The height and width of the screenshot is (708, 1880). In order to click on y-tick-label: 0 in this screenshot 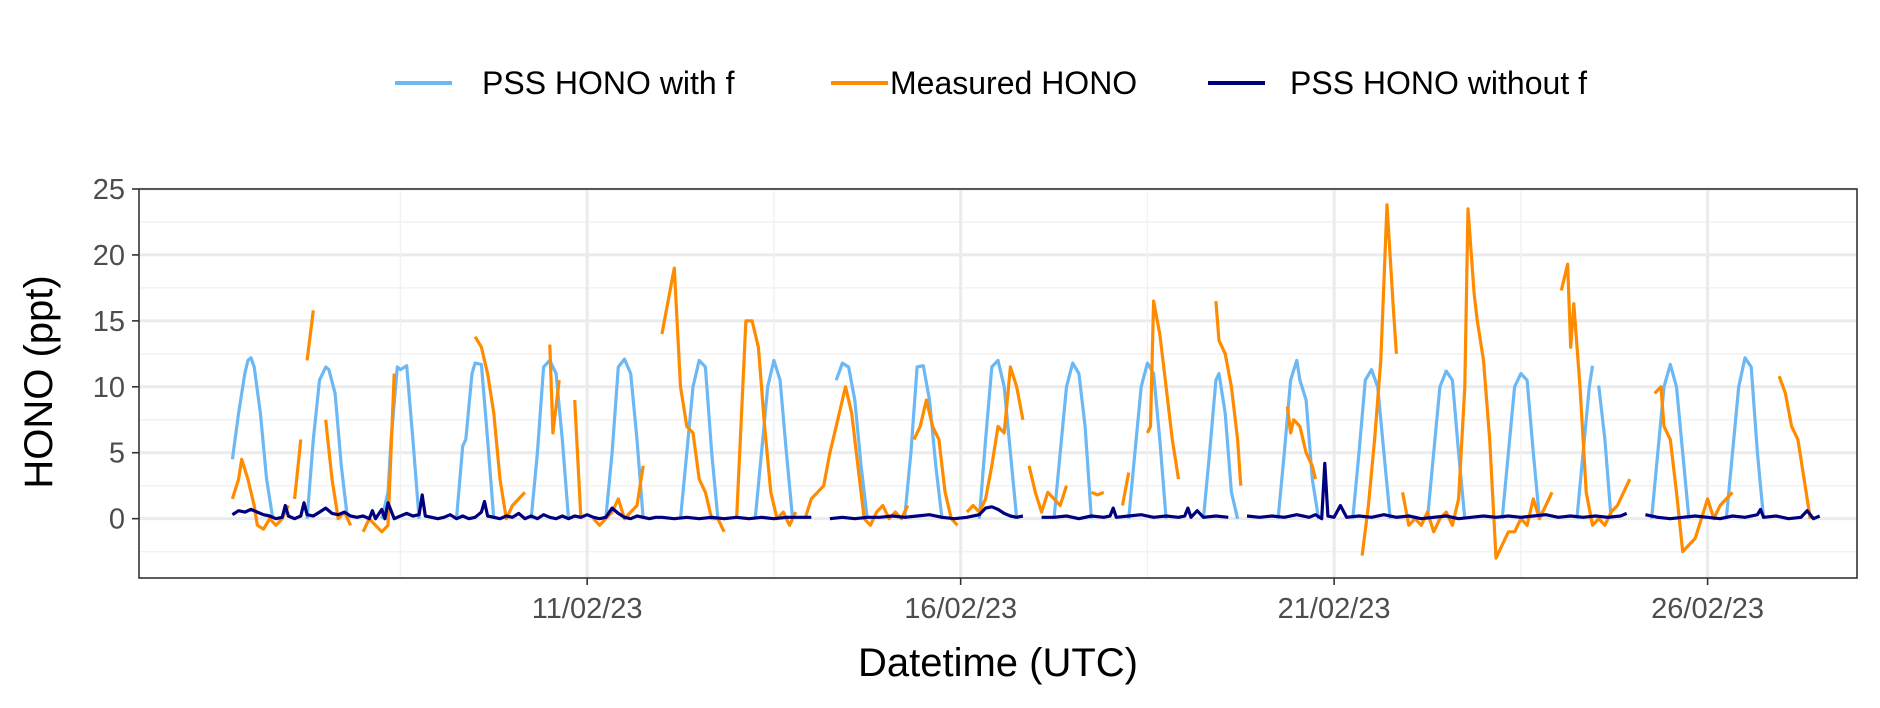, I will do `click(117, 520)`.